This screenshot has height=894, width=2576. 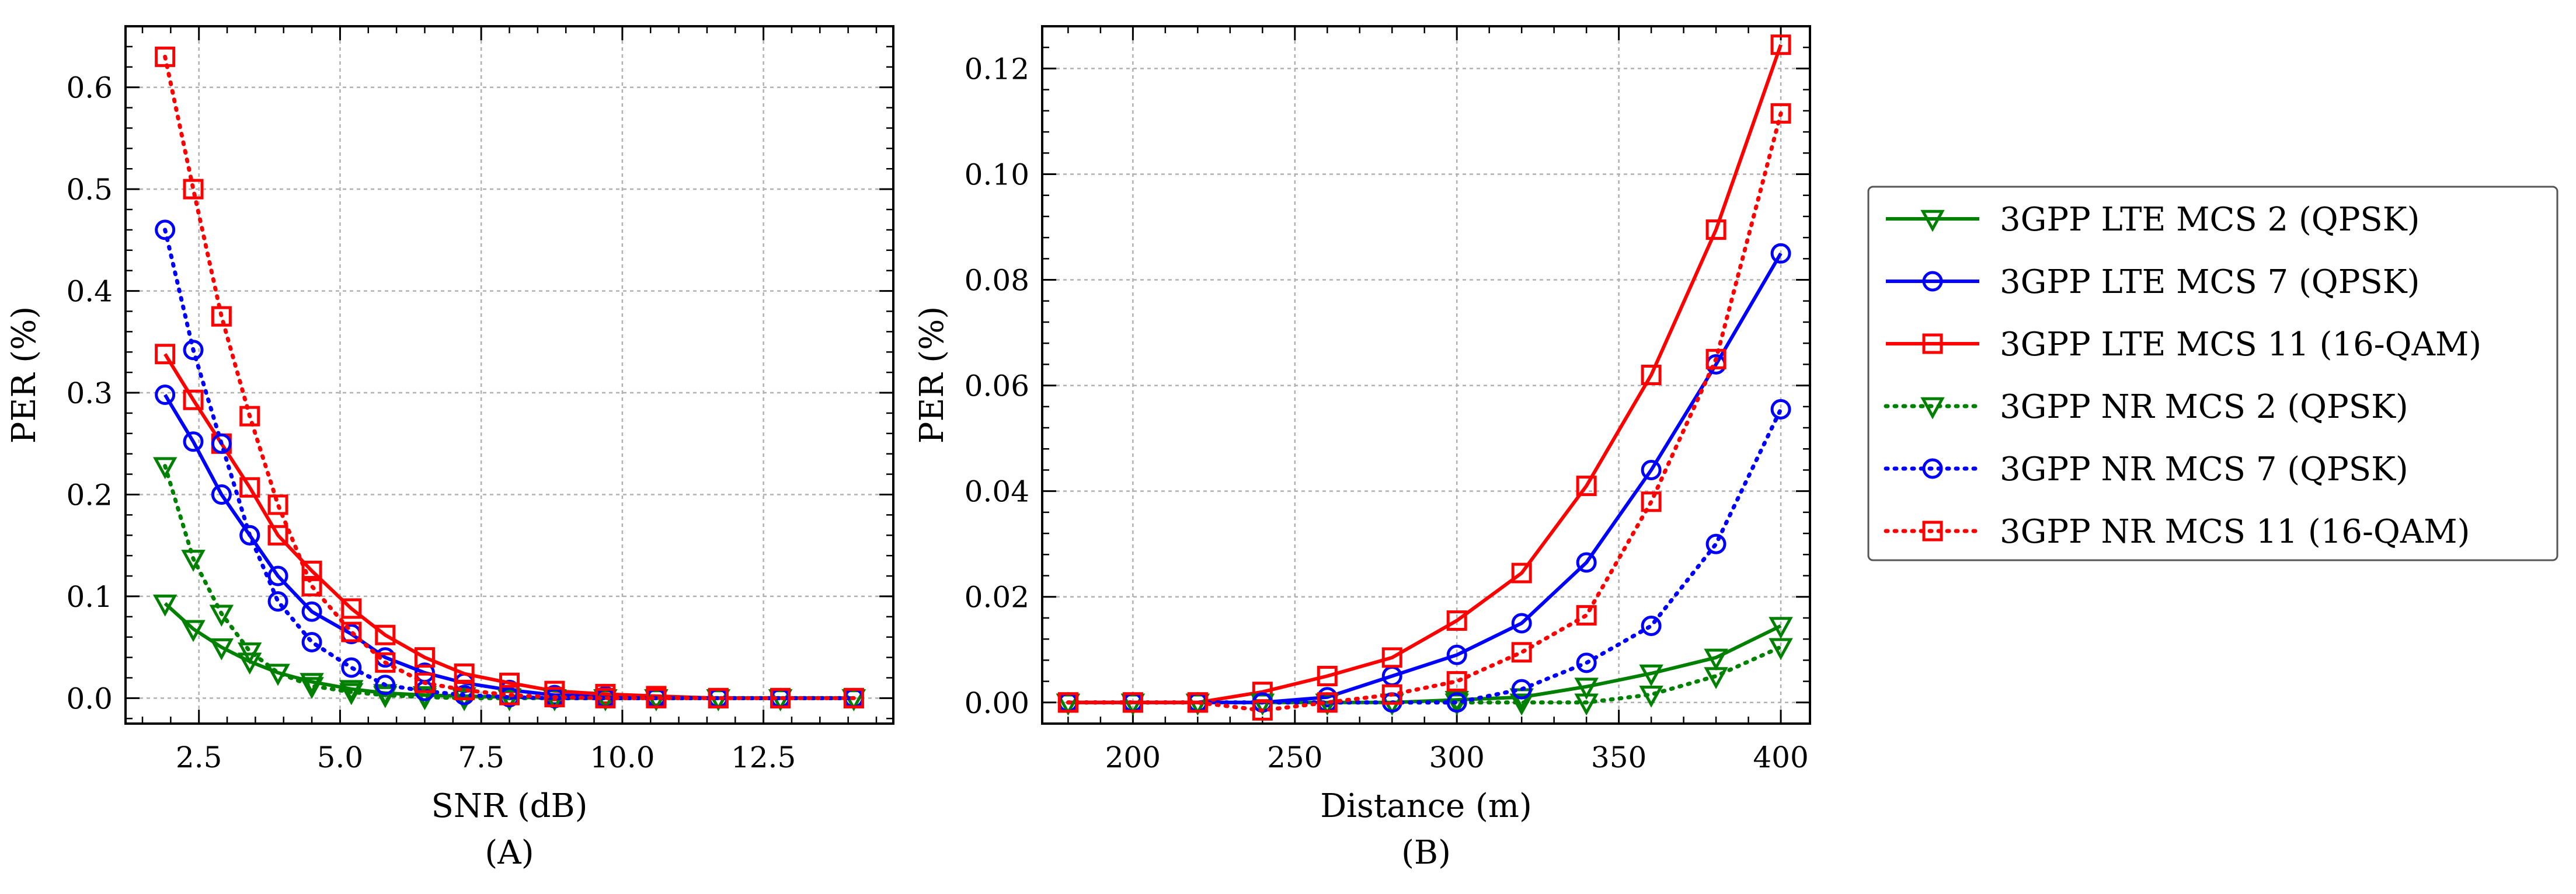 What do you see at coordinates (509, 853) in the screenshot?
I see `panel-a-label: (A)` at bounding box center [509, 853].